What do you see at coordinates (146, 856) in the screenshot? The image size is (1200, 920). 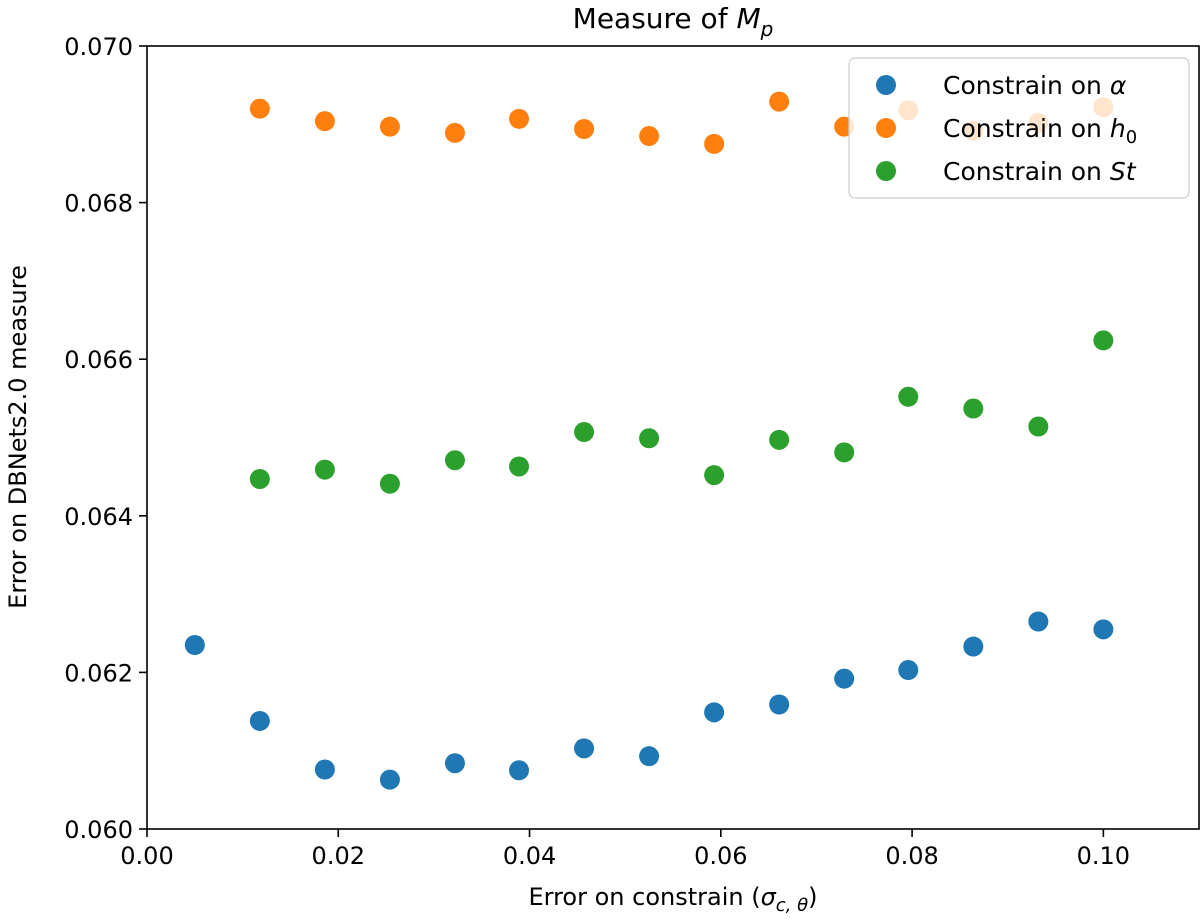 I see `x-tick-label: 0.00` at bounding box center [146, 856].